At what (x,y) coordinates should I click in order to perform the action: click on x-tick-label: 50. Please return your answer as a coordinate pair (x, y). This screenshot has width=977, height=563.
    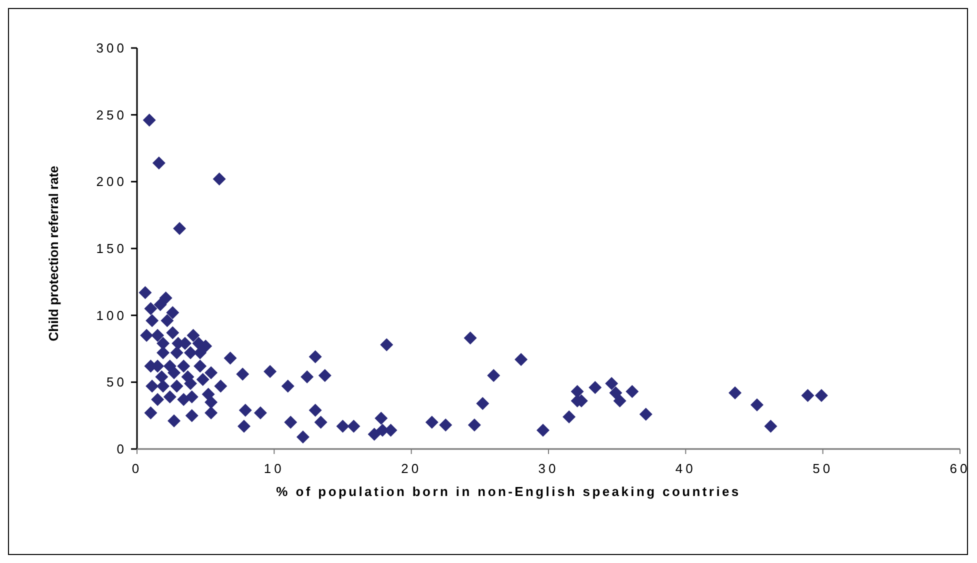
    Looking at the image, I should click on (823, 468).